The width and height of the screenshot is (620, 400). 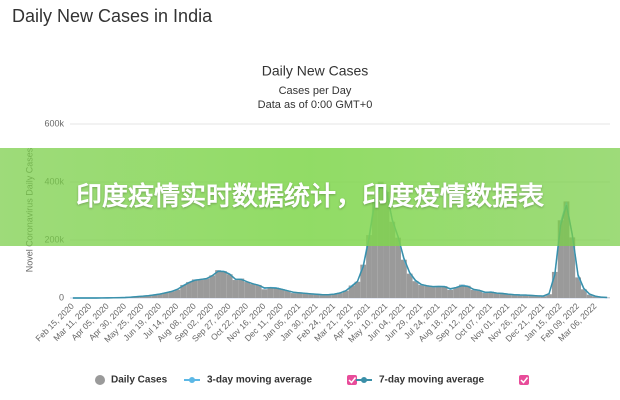 I want to click on legend-item: Daily Cases, so click(x=131, y=380).